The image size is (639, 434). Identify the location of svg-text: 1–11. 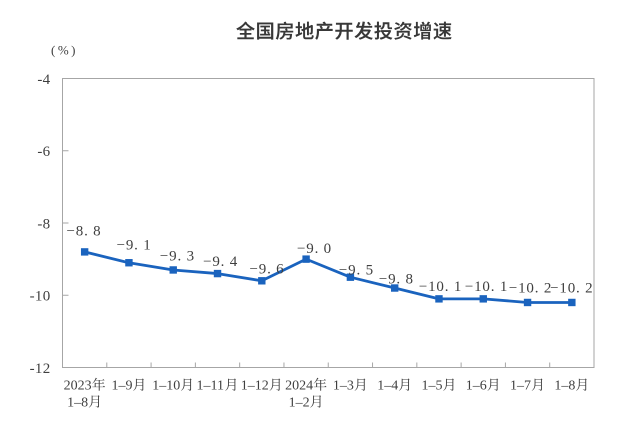
(210, 386).